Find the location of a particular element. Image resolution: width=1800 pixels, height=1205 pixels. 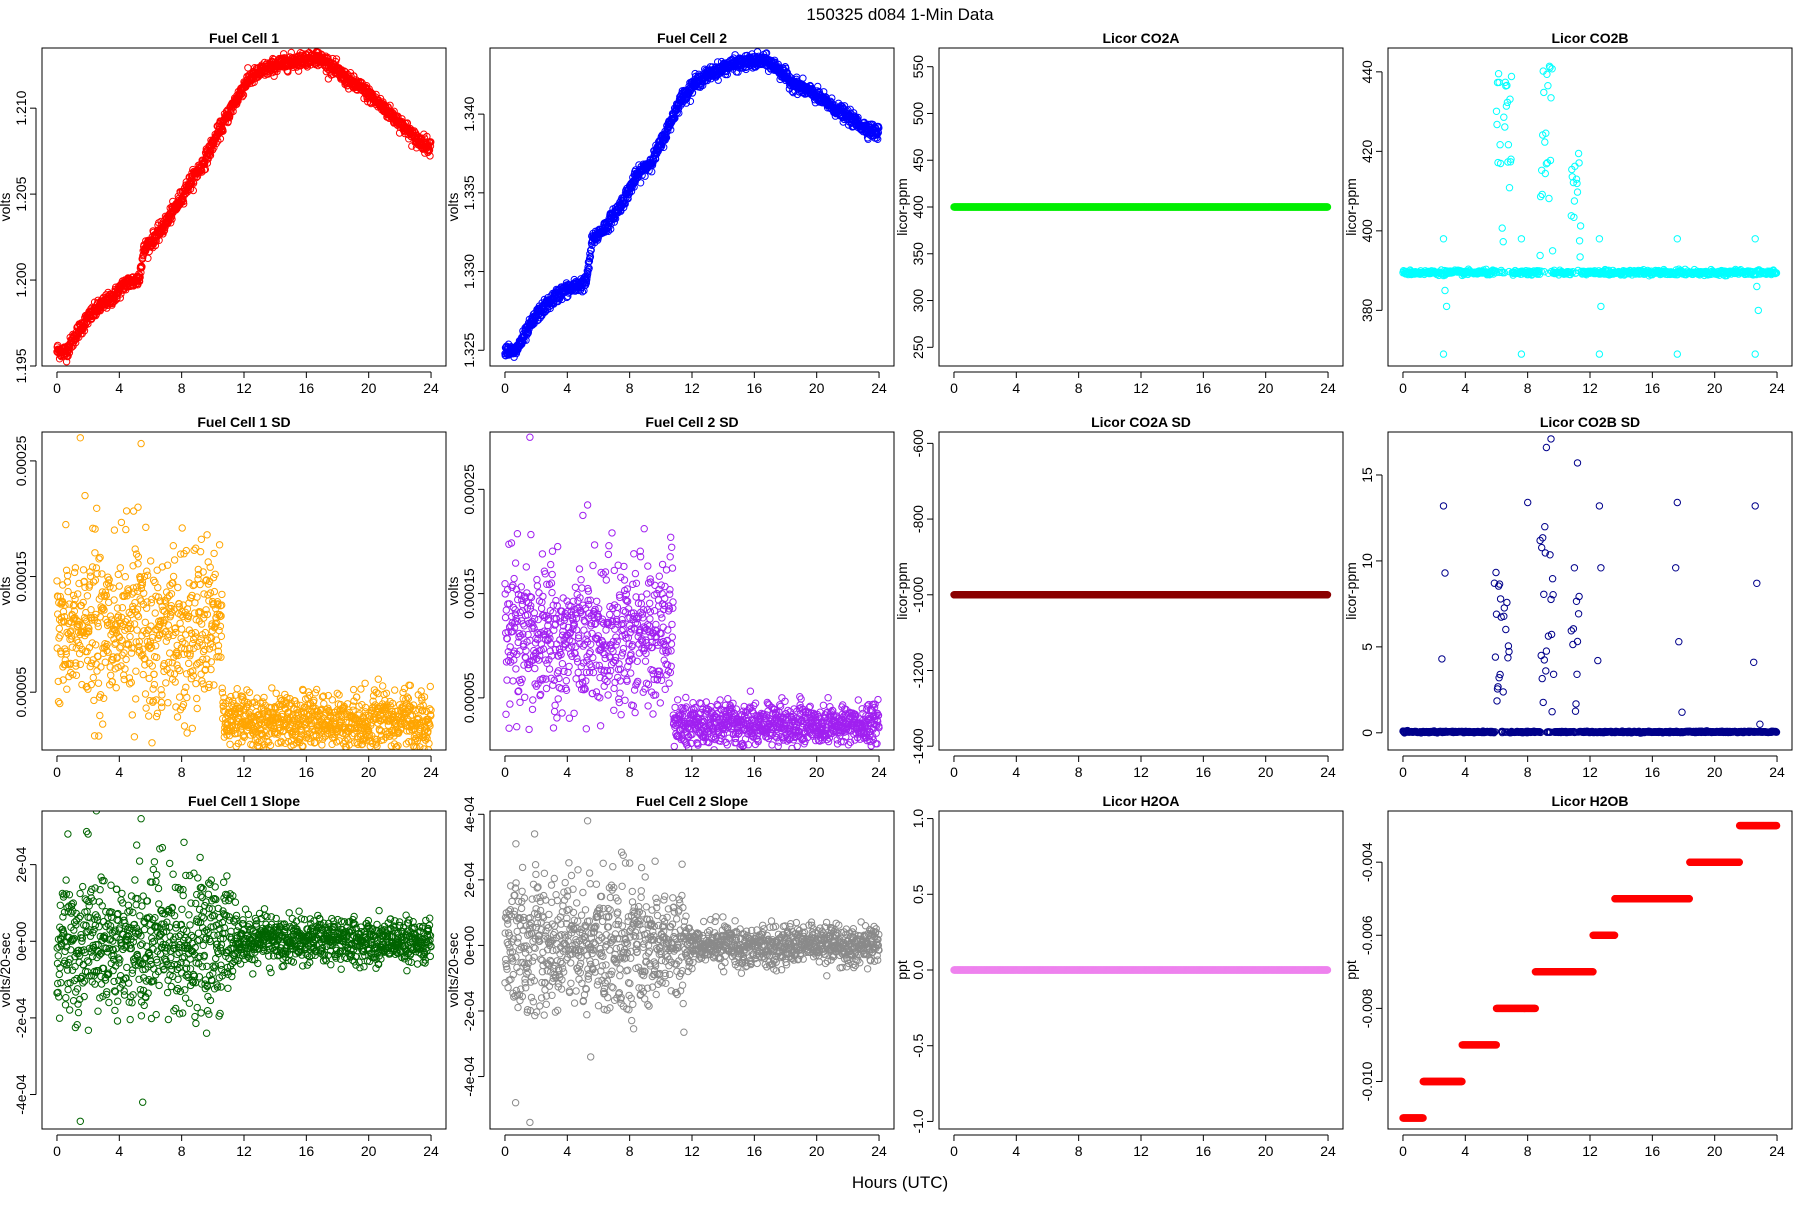

y-tick-label: 1.195 is located at coordinates (21, 365).